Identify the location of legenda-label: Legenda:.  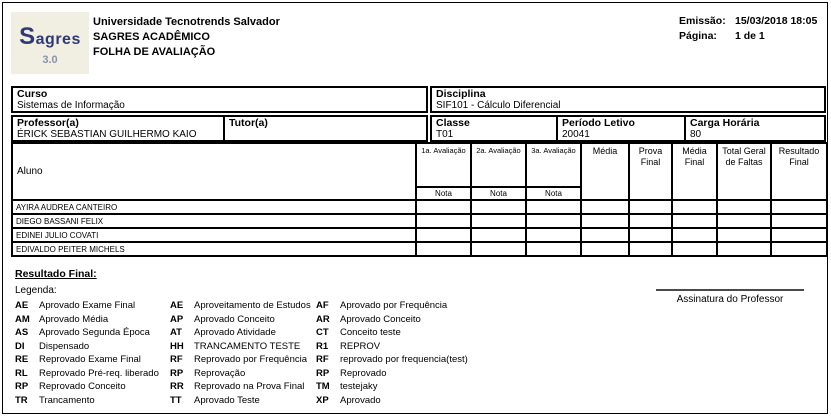
(36, 290).